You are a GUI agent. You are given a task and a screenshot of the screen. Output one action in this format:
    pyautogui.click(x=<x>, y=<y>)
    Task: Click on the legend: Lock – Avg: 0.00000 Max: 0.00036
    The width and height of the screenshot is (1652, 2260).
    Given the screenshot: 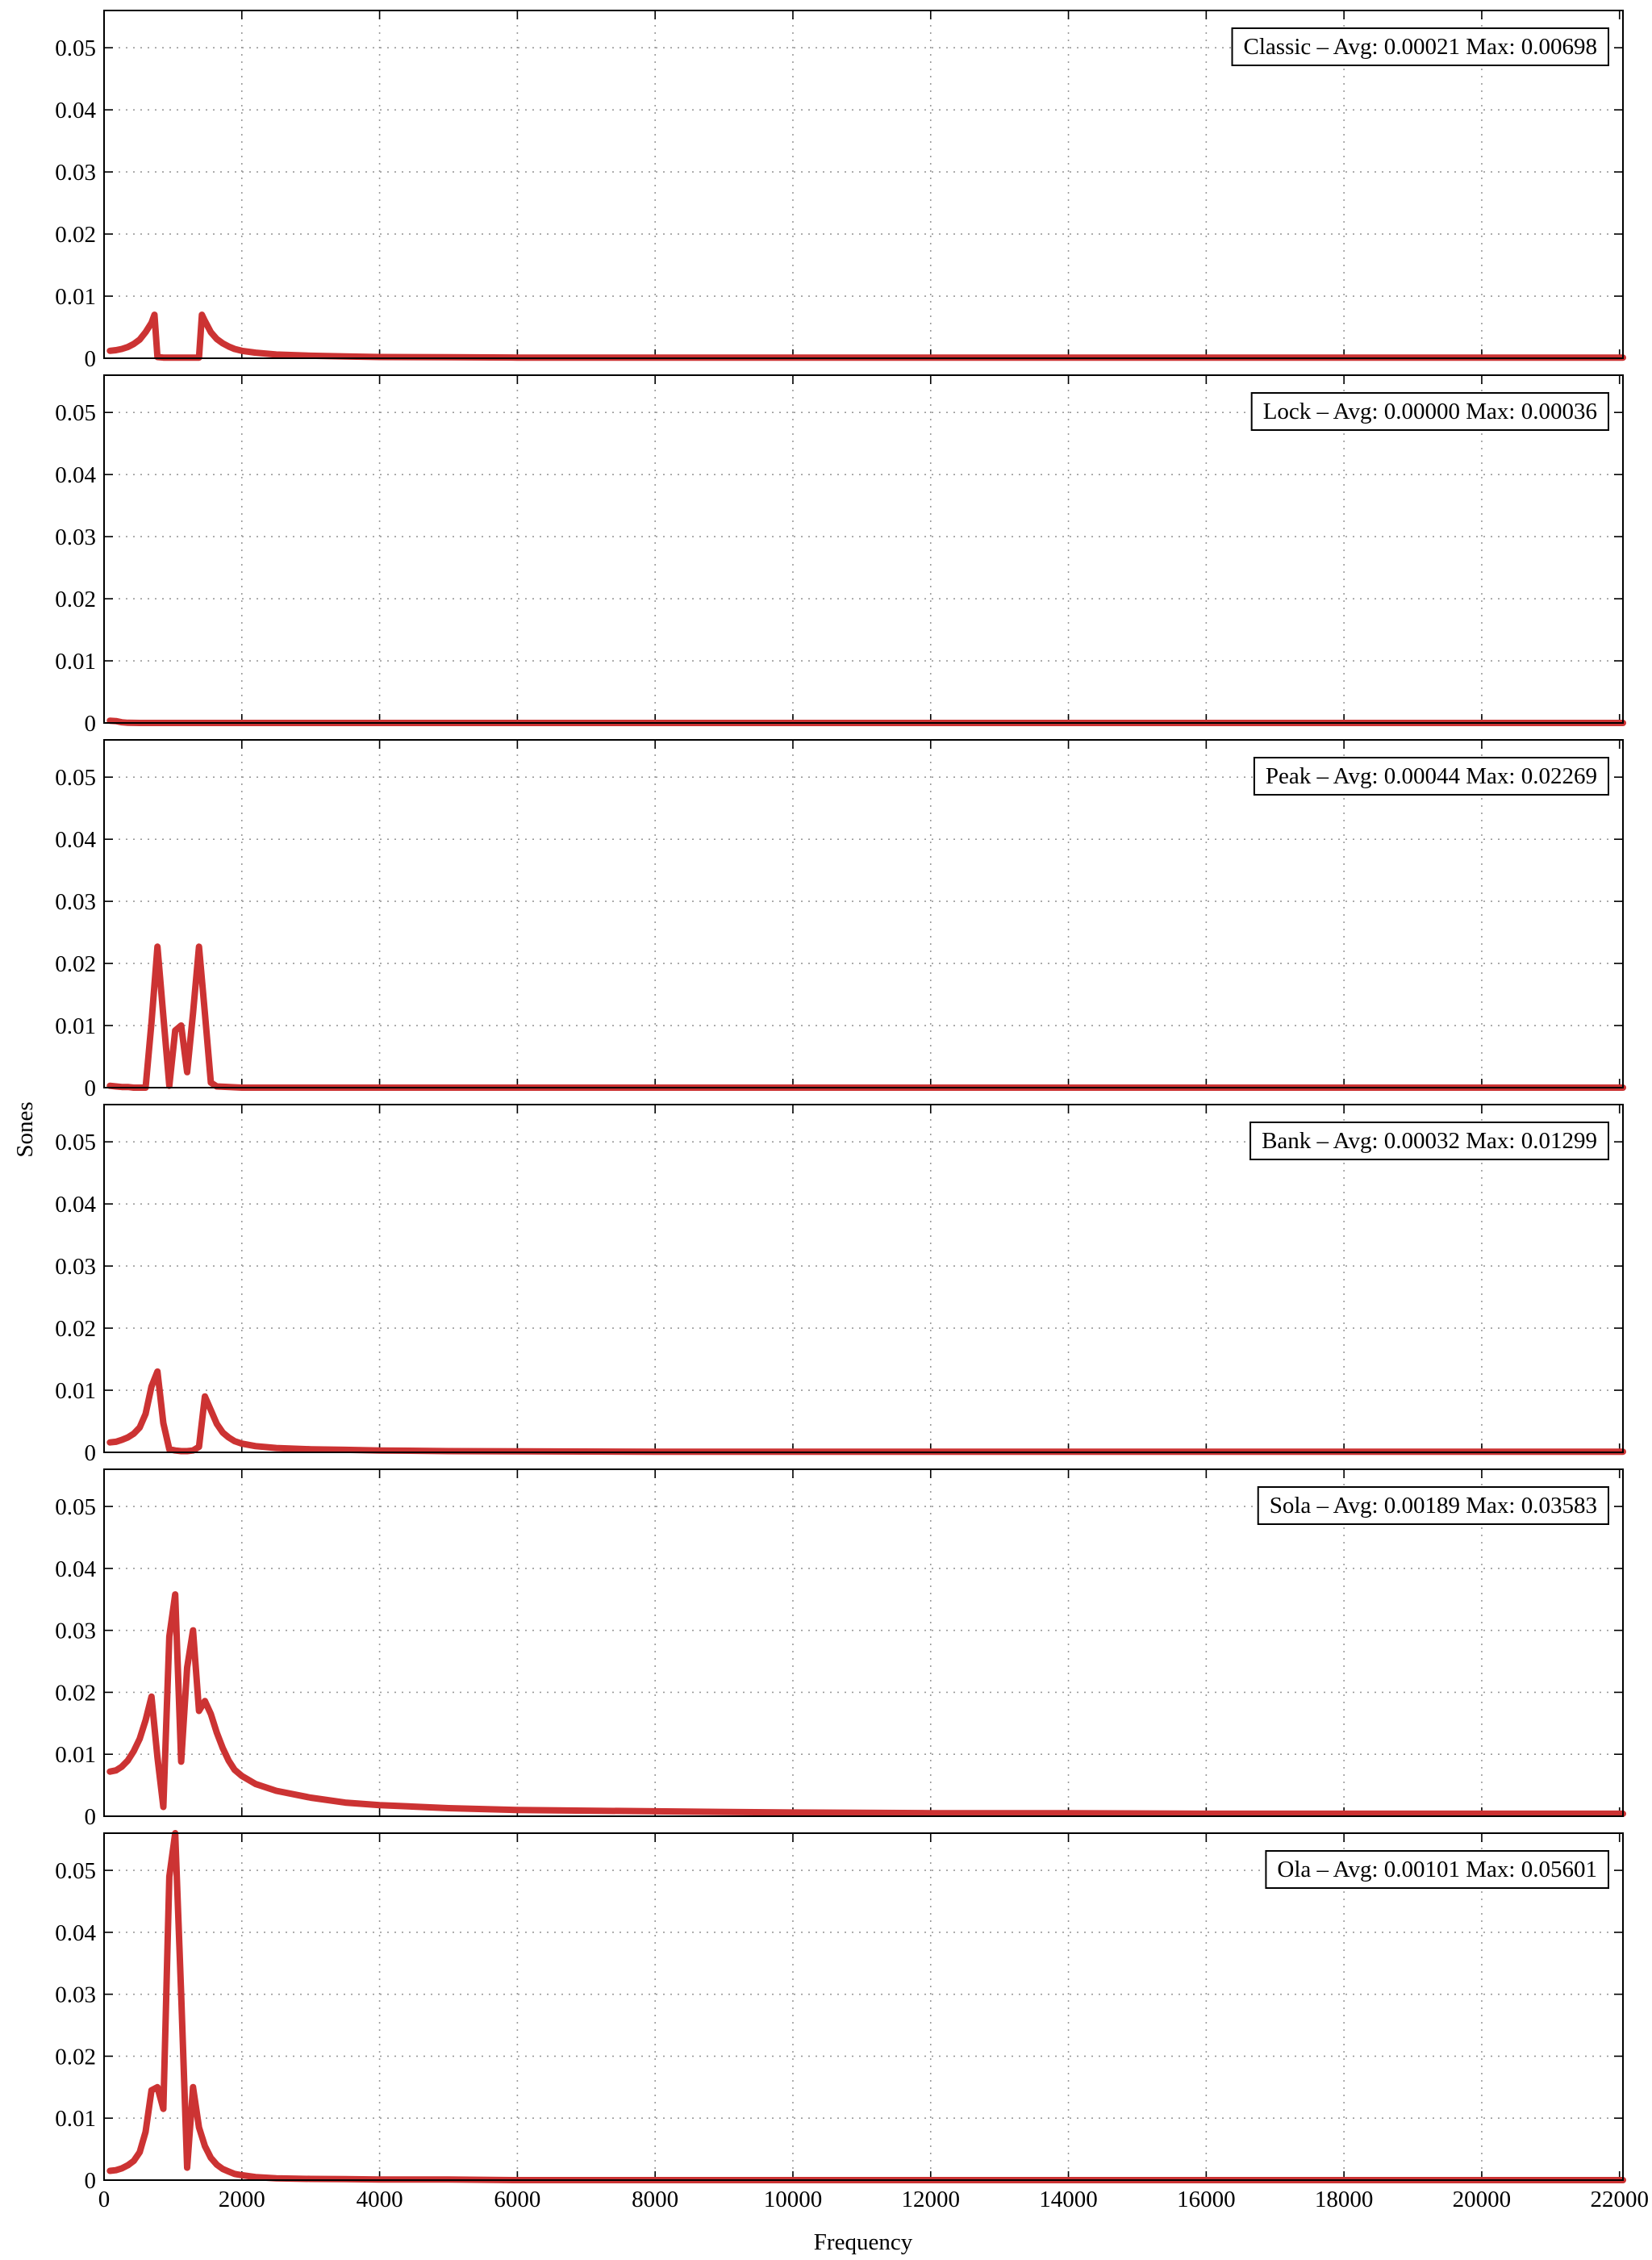 What is the action you would take?
    pyautogui.click(x=1429, y=411)
    